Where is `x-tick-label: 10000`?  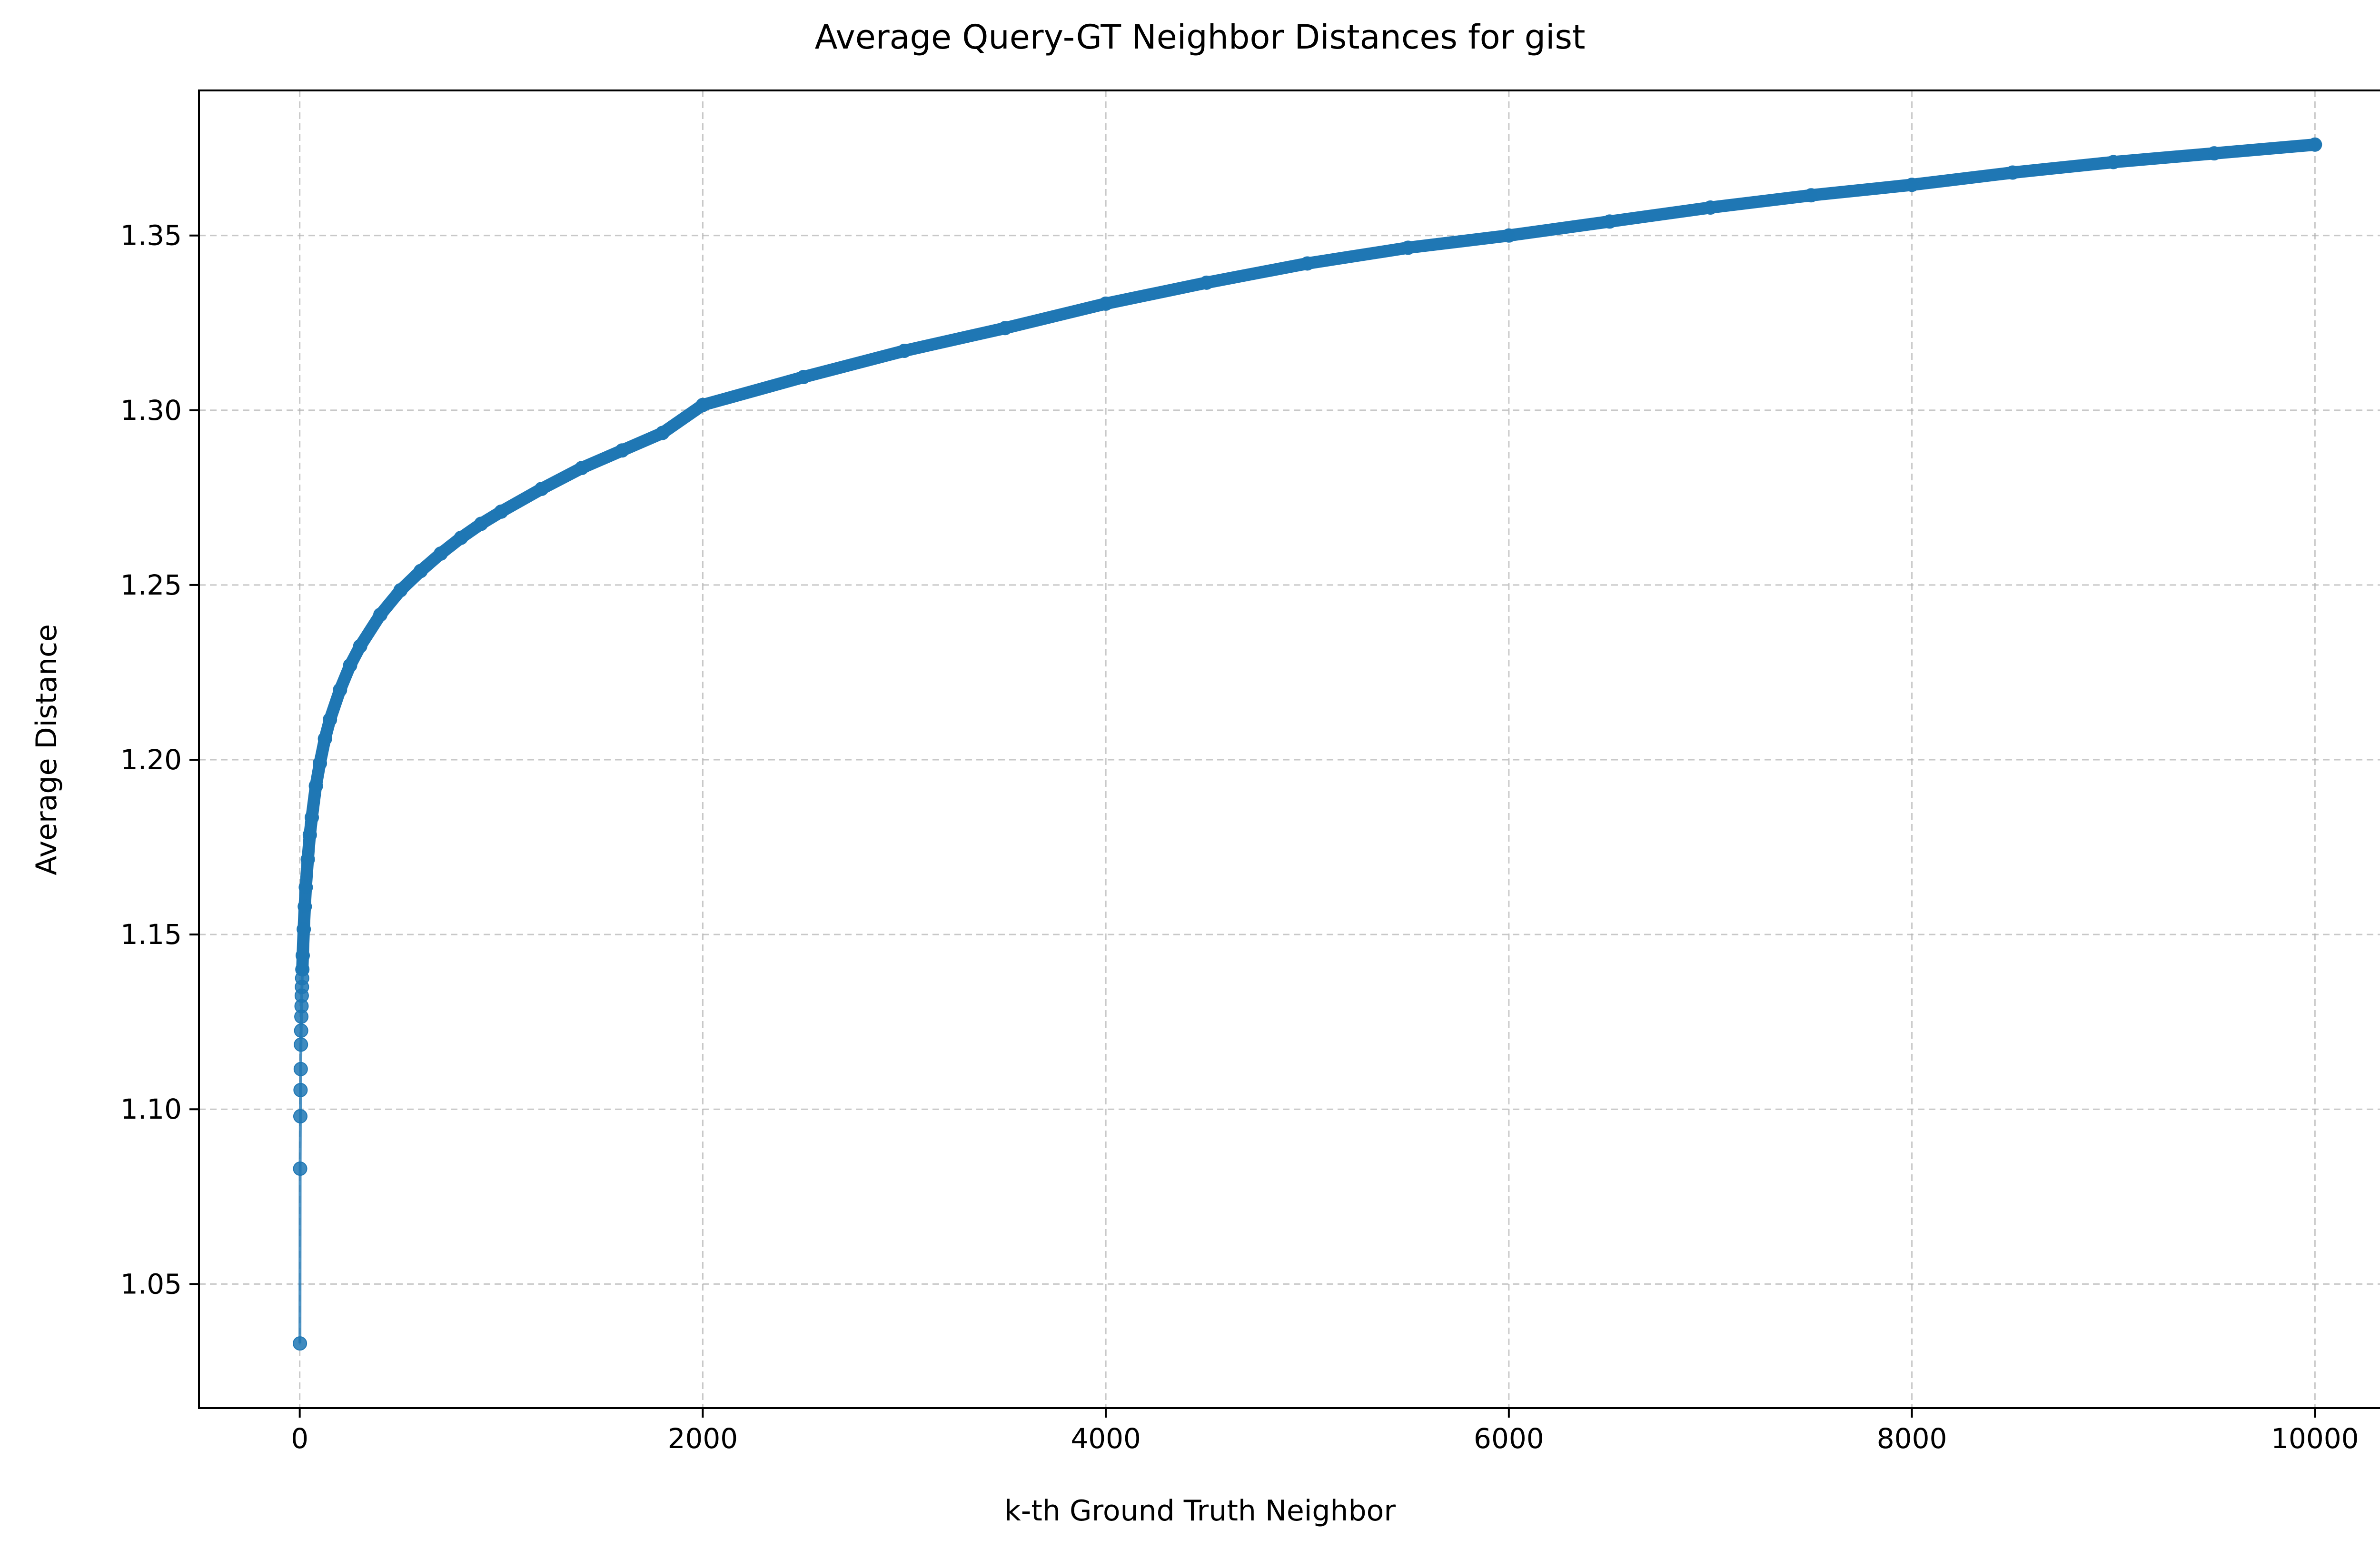
x-tick-label: 10000 is located at coordinates (2315, 1439).